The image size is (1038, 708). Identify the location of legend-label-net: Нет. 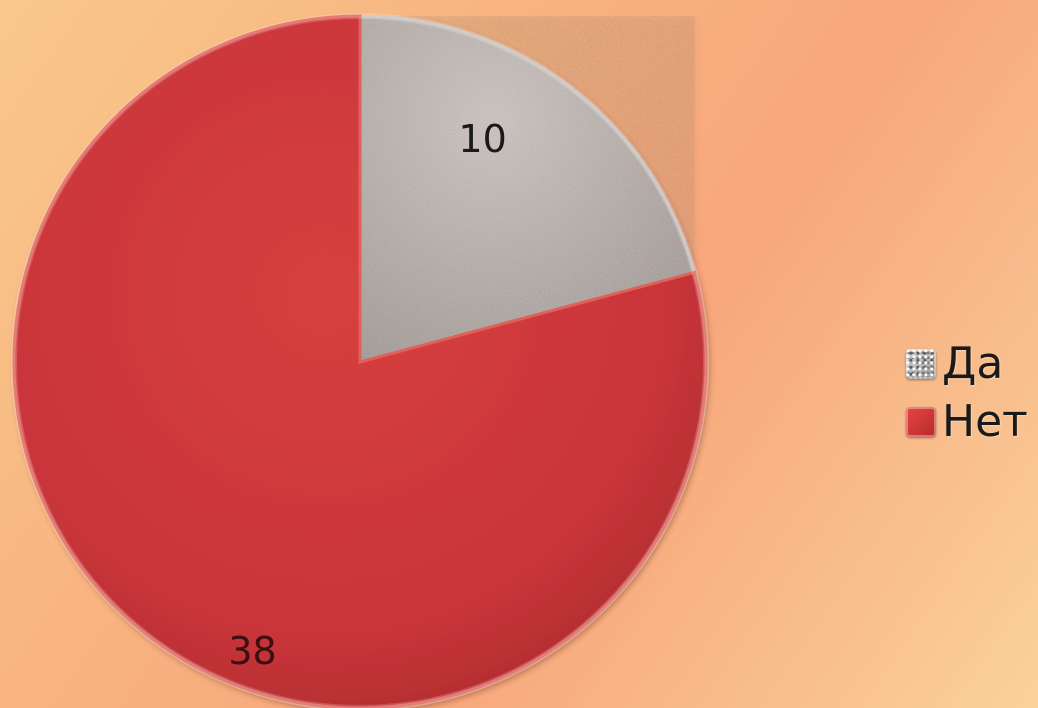
(985, 421).